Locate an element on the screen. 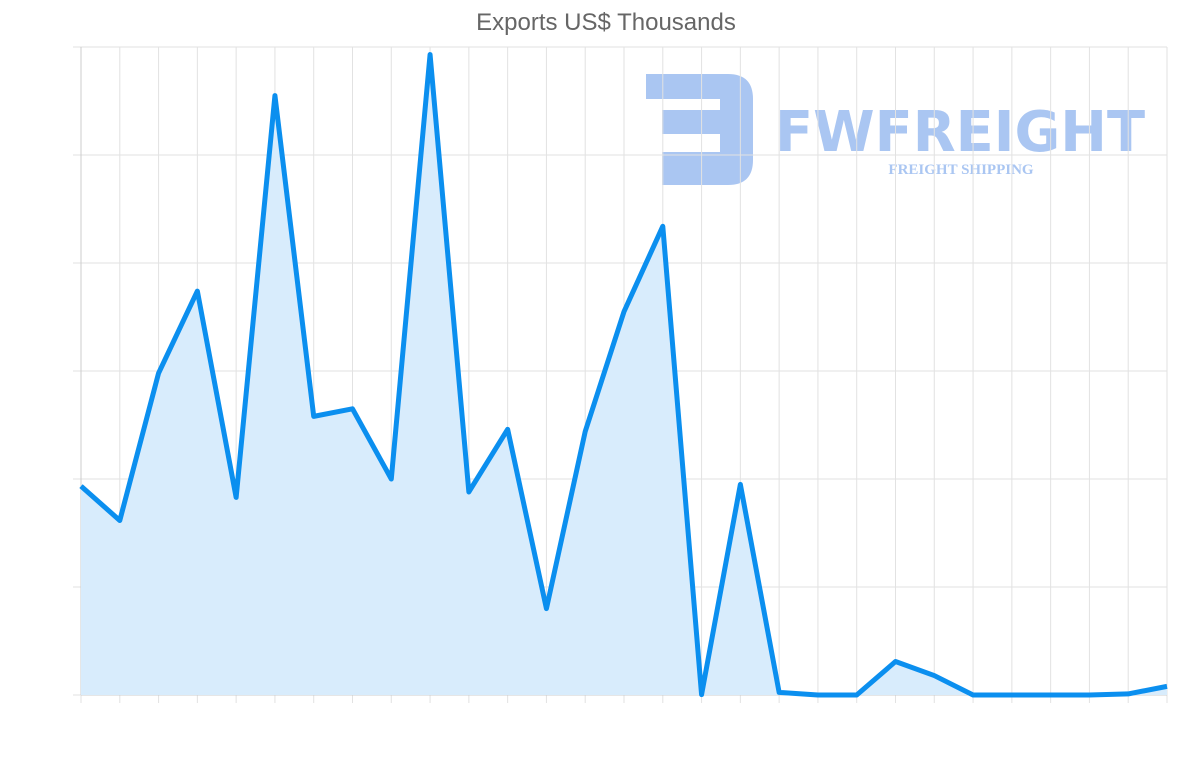 Image resolution: width=1200 pixels, height=763 pixels. watermark-tagline: FREIGHT SHIPPING is located at coordinates (960, 170).